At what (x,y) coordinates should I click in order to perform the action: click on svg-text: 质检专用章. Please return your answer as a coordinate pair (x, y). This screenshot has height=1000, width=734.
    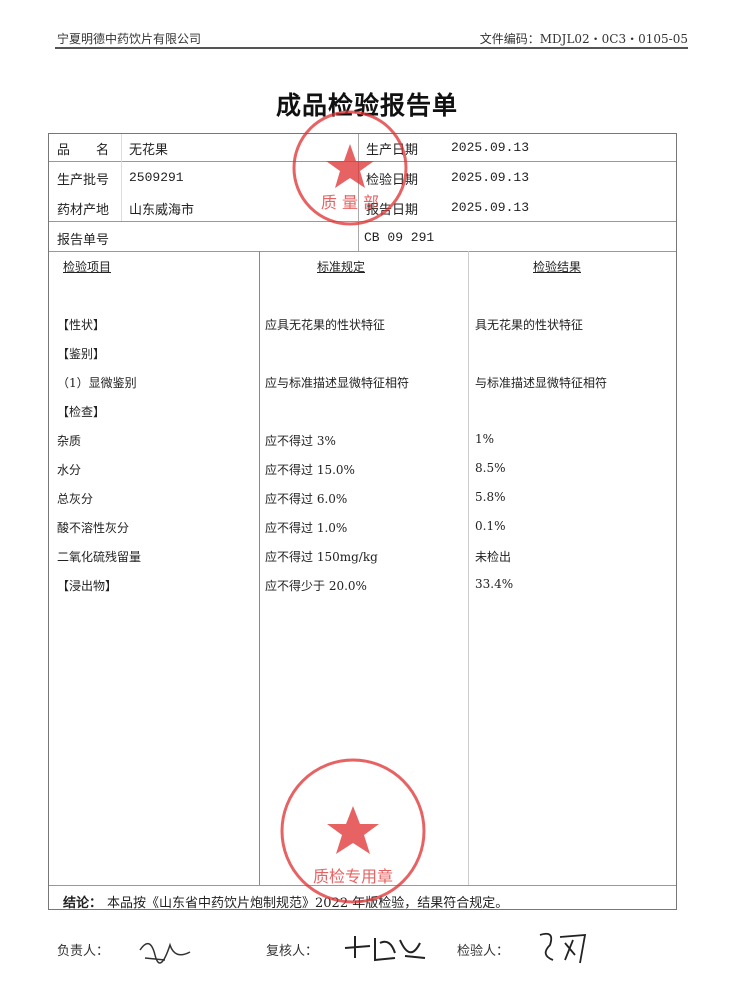
    Looking at the image, I should click on (353, 876).